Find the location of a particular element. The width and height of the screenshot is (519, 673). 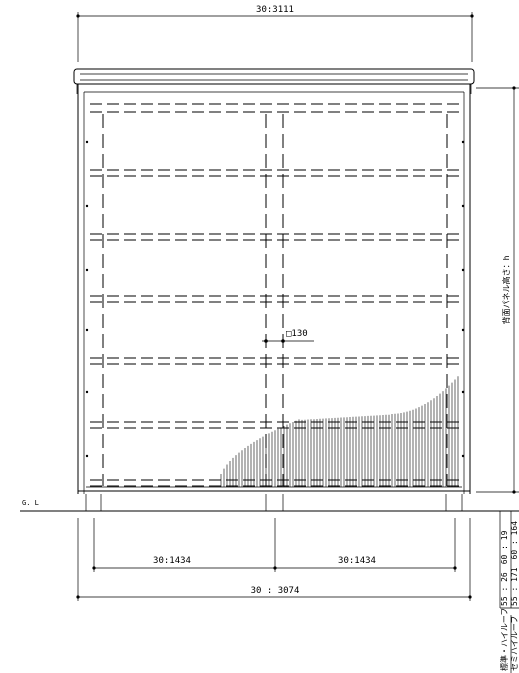

fixing-dots-right is located at coordinates (463, 299).